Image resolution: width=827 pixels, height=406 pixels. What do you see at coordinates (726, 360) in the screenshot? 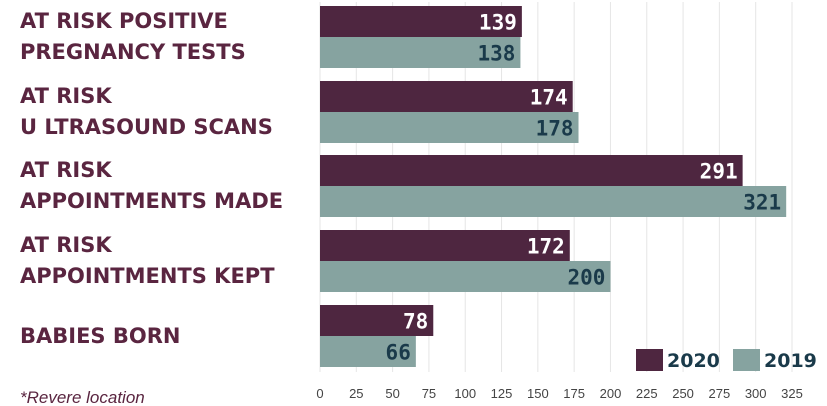
I see `legend: 2020 2019` at bounding box center [726, 360].